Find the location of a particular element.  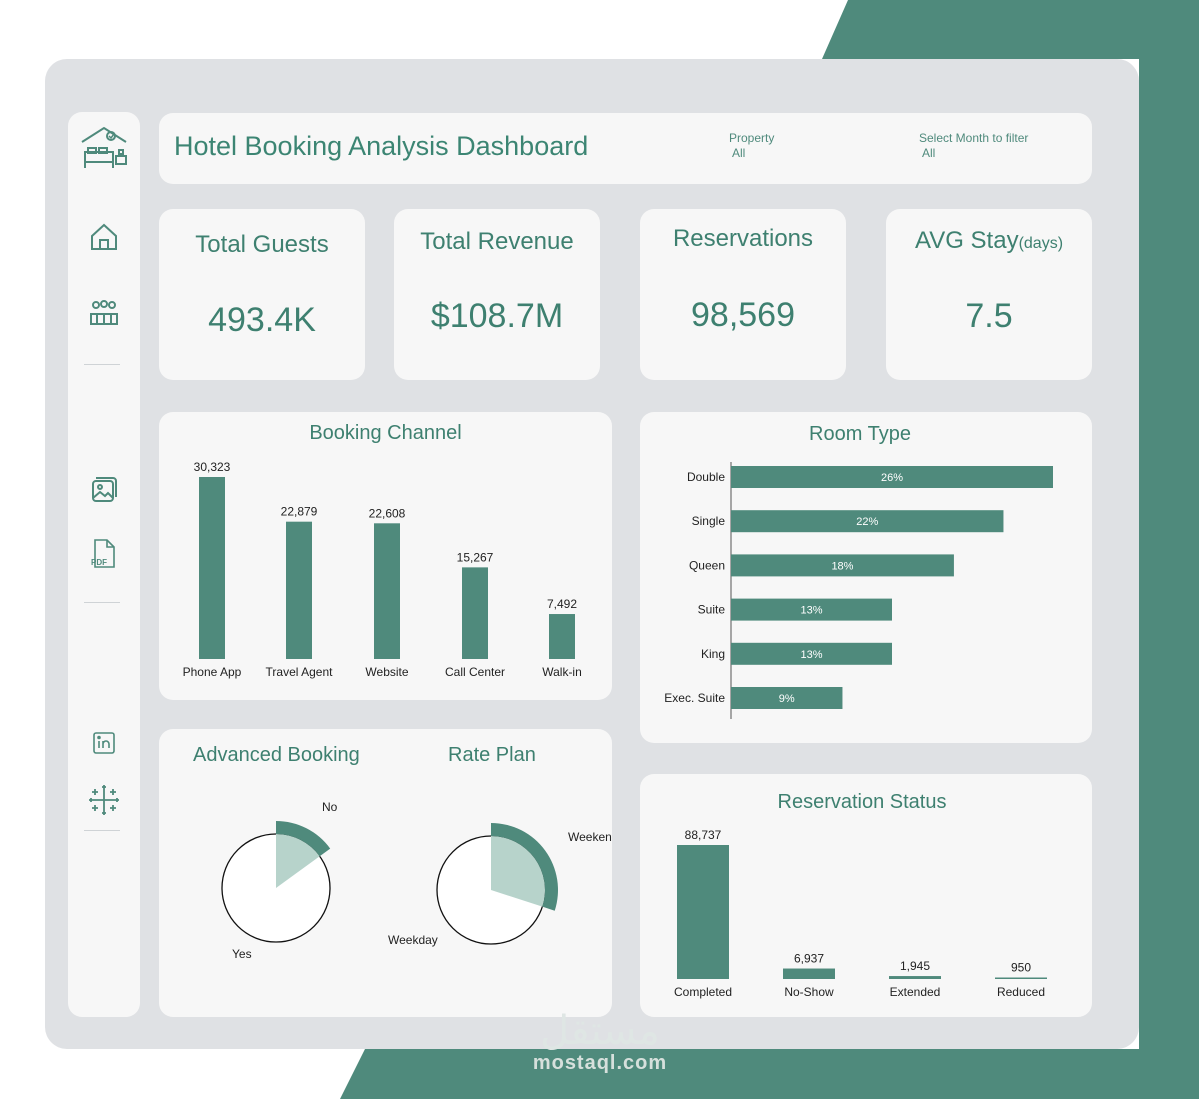

kpi-unit: (days) is located at coordinates (1041, 243).